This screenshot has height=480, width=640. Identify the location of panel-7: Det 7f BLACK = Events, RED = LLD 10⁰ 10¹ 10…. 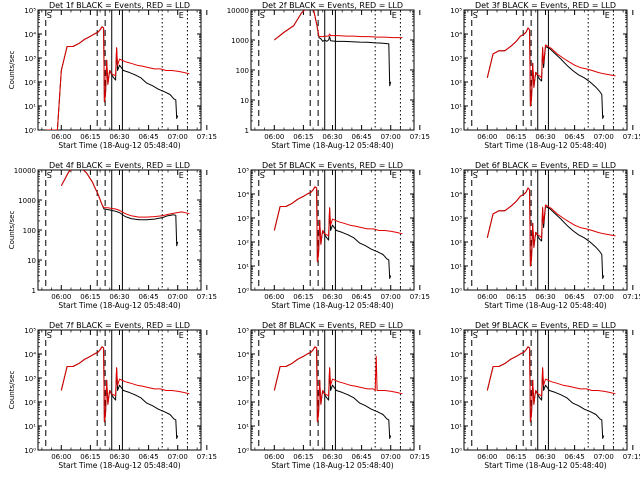
(112, 395).